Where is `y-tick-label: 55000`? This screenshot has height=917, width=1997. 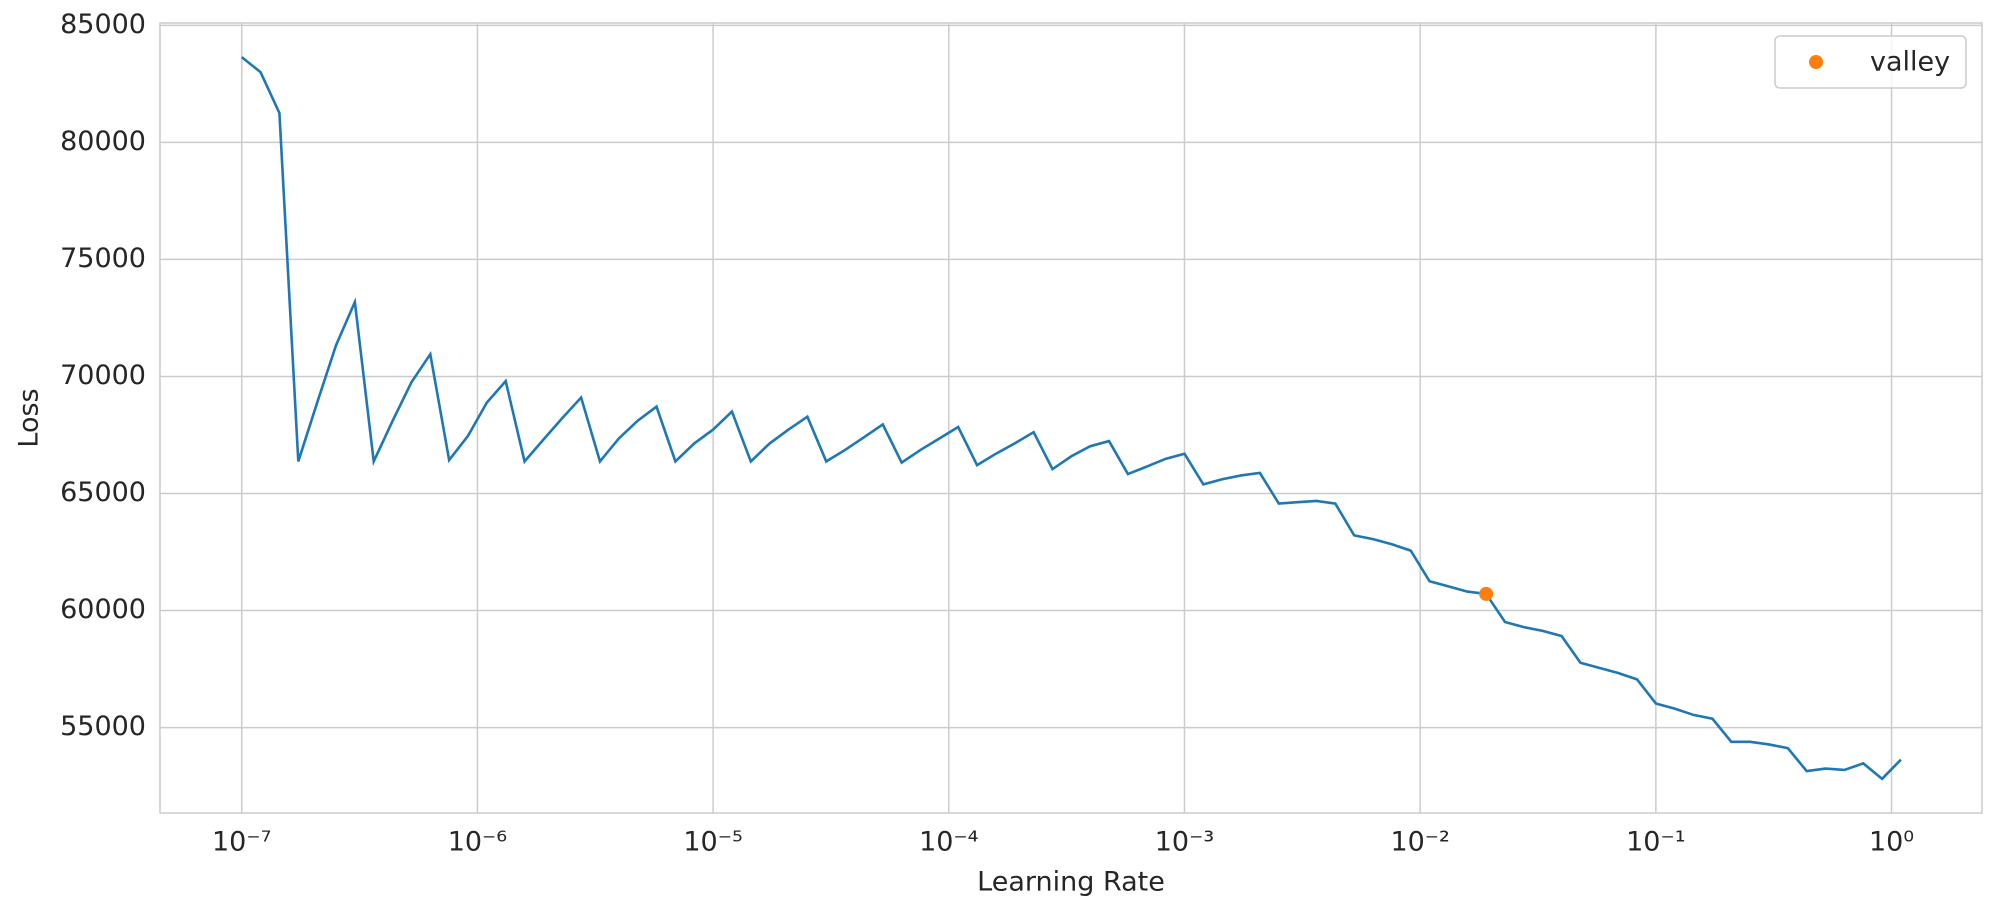
y-tick-label: 55000 is located at coordinates (103, 726).